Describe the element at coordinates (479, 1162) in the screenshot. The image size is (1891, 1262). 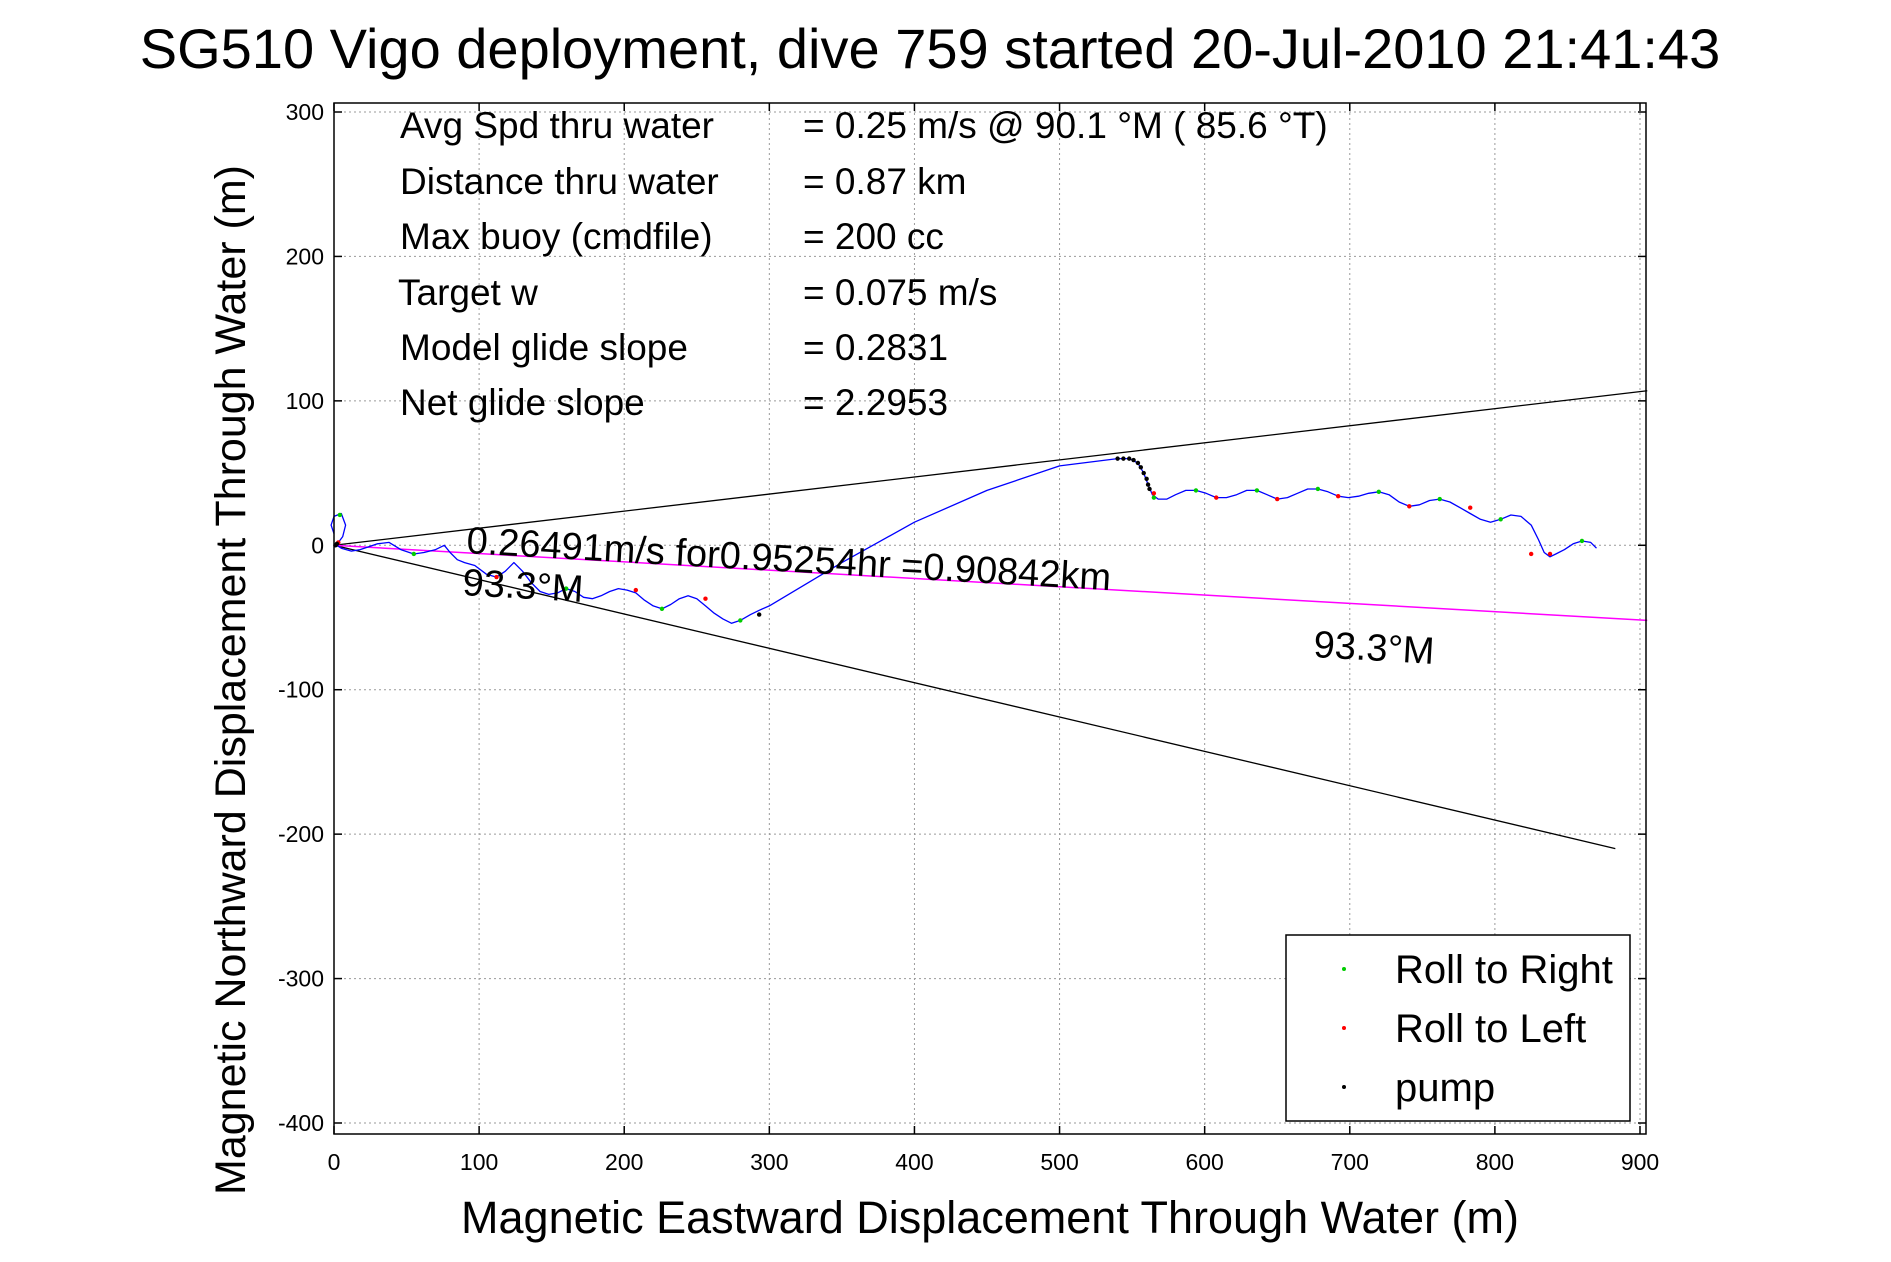
I see `x-tick-label-100: 100` at that location.